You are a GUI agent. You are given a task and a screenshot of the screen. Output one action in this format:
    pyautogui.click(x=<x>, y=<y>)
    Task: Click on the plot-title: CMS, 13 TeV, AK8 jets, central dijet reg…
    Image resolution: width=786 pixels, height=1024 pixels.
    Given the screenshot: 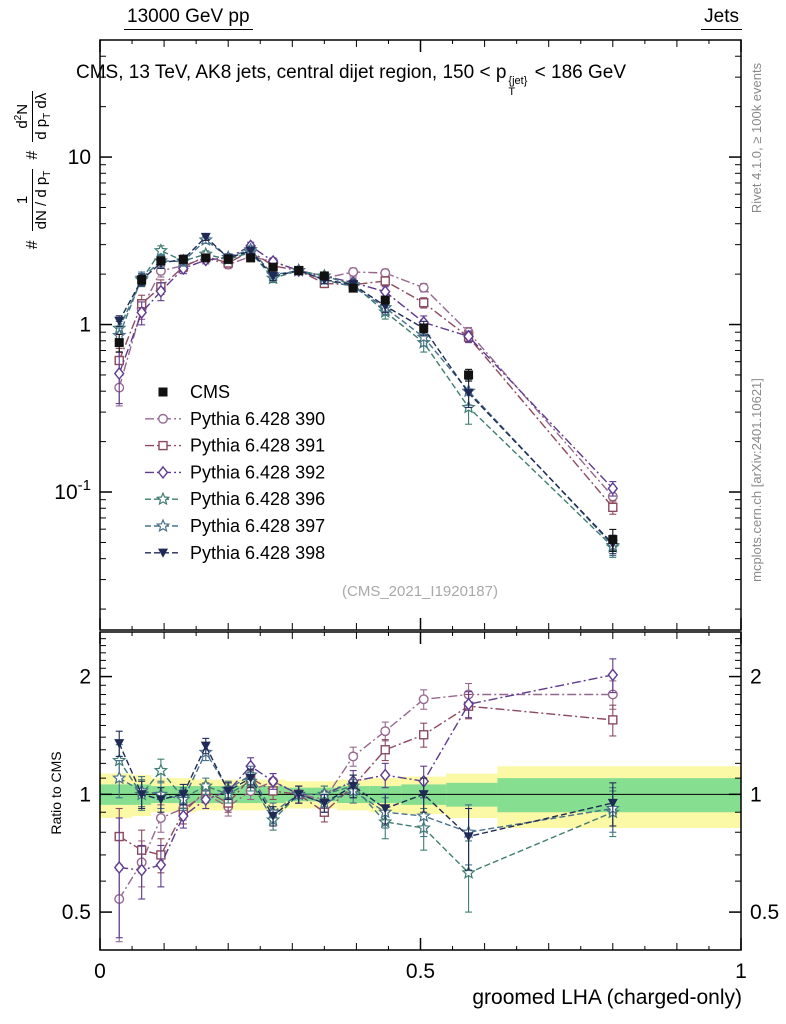 What is the action you would take?
    pyautogui.click(x=351, y=80)
    